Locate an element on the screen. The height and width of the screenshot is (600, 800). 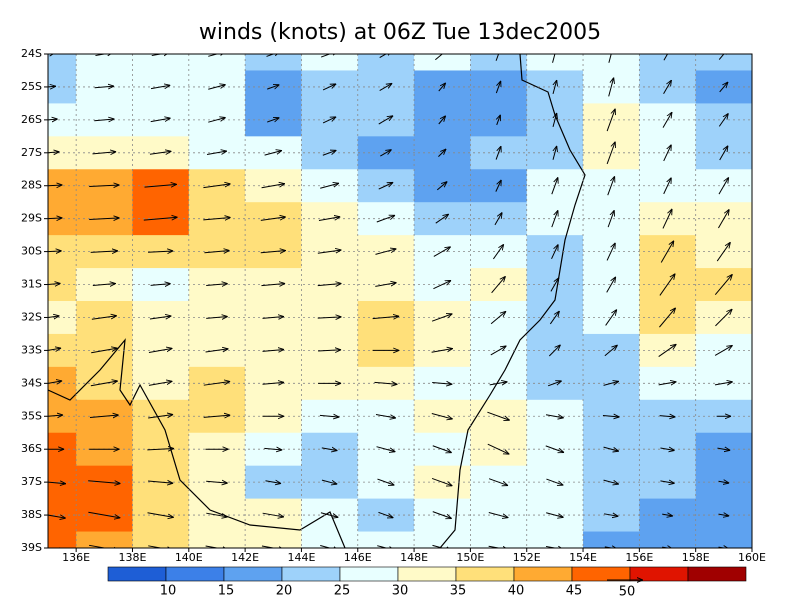
colorbar-label: 20 is located at coordinates (284, 591).